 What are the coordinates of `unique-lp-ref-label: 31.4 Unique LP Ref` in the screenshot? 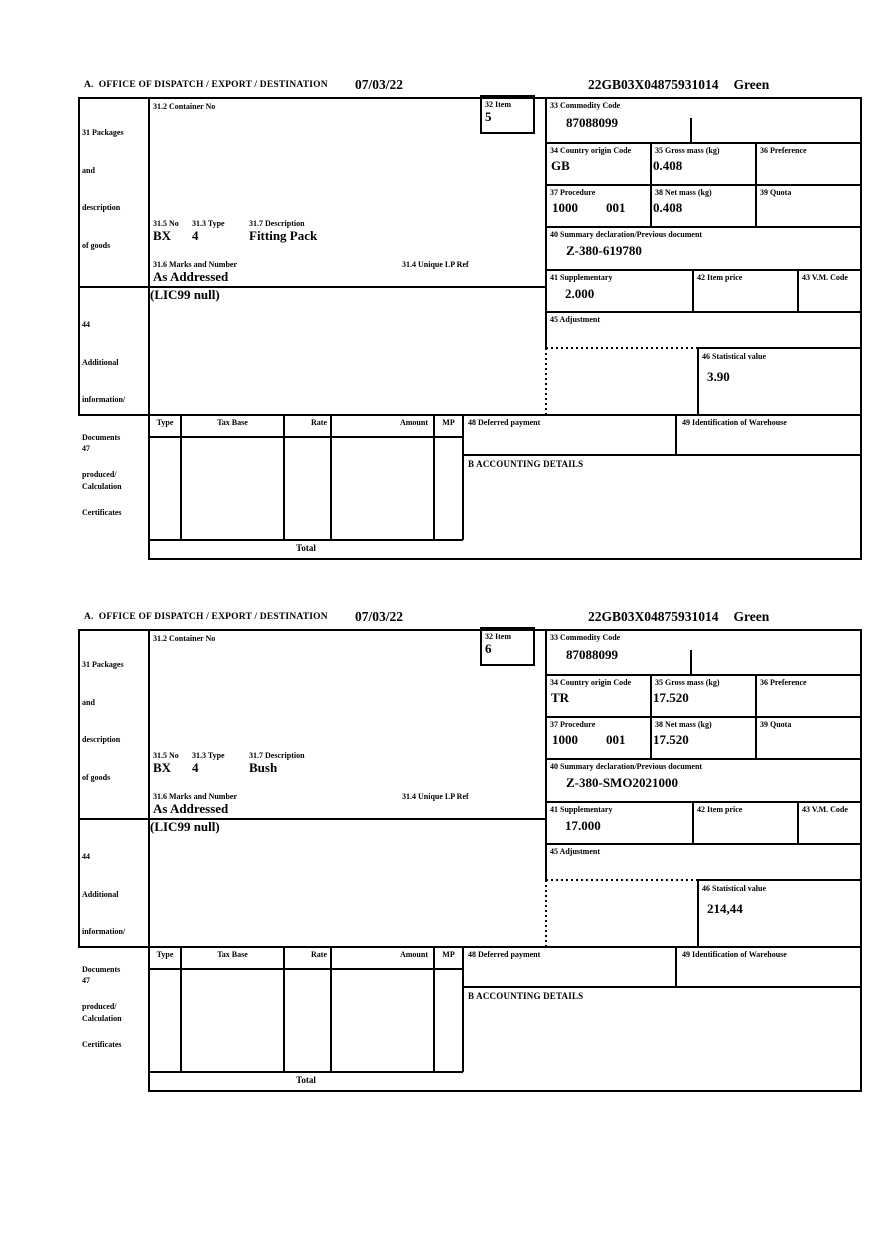 It's located at (435, 264).